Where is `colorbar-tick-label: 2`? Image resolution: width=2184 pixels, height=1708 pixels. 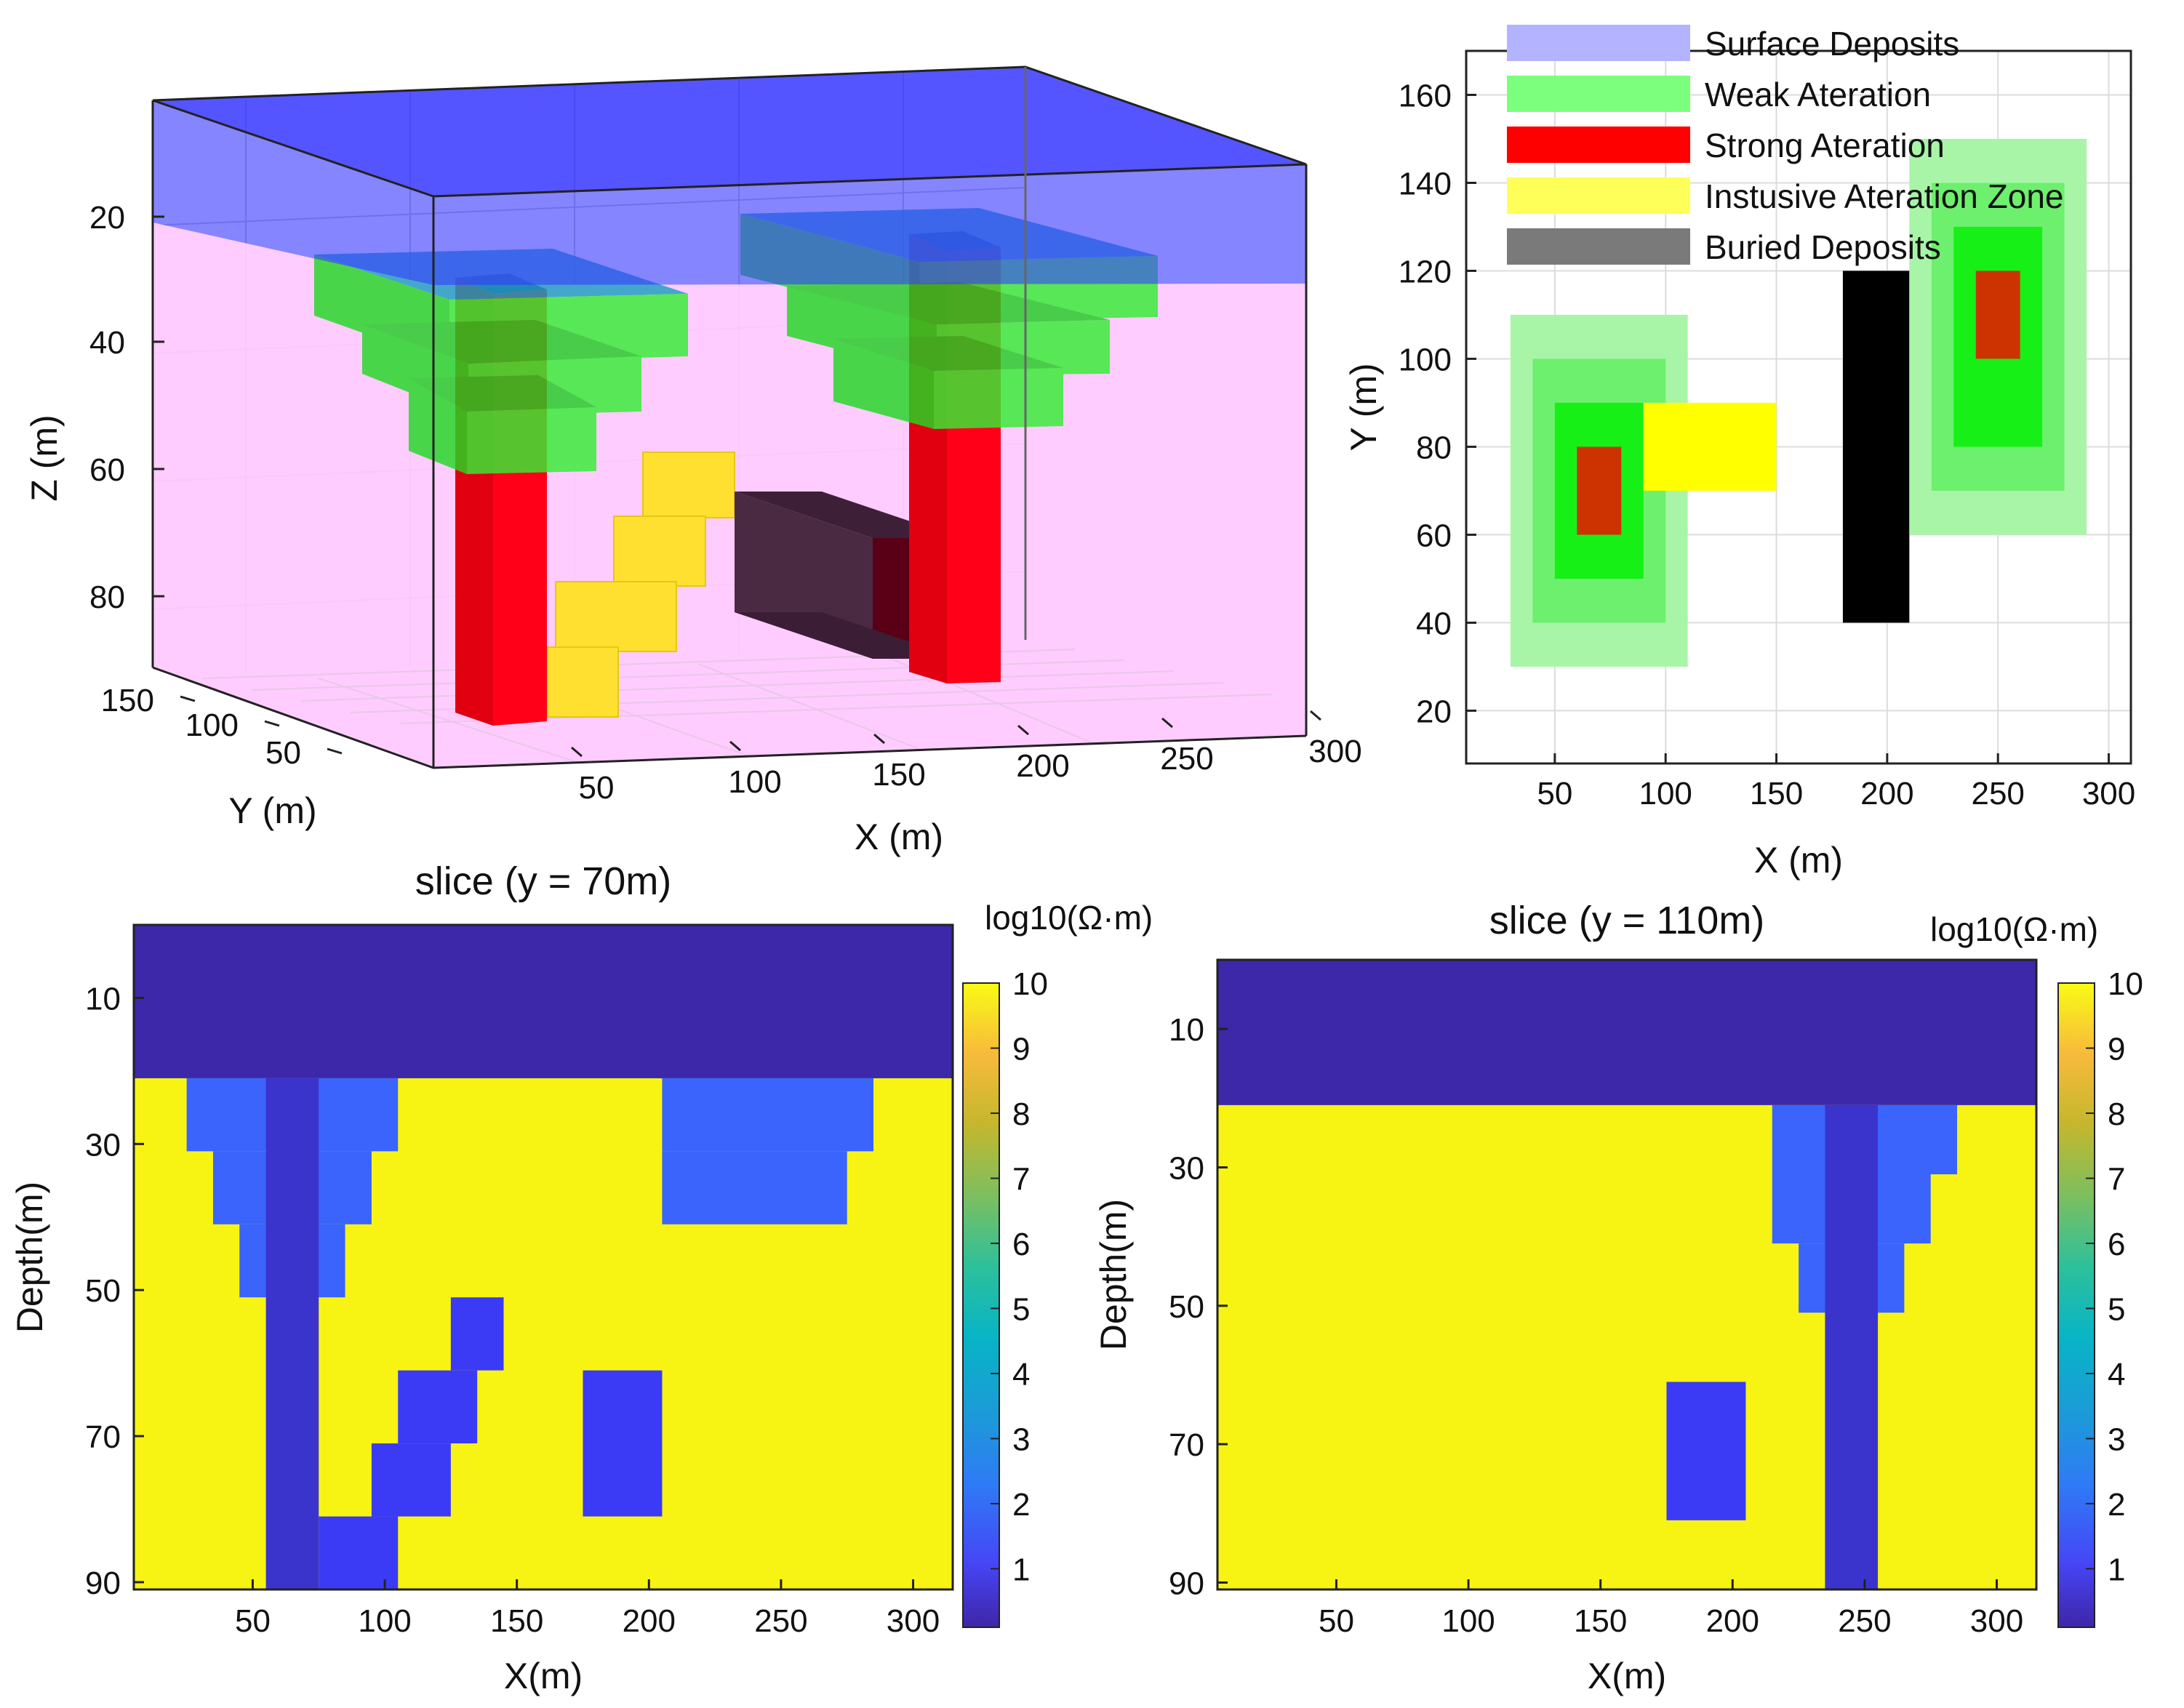 colorbar-tick-label: 2 is located at coordinates (2116, 1505).